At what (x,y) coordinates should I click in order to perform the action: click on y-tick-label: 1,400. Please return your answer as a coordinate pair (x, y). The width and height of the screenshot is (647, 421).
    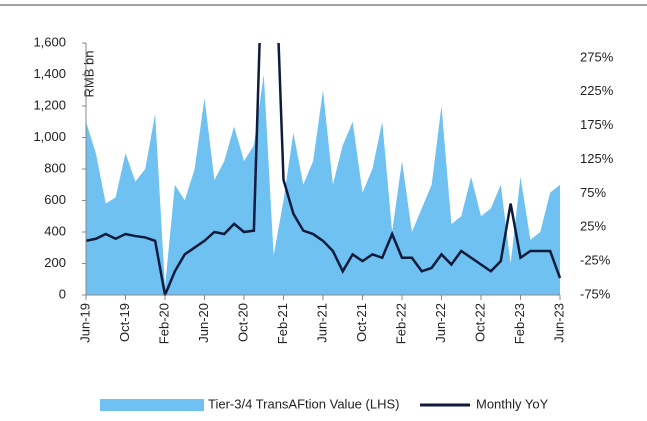
    Looking at the image, I should click on (49, 73).